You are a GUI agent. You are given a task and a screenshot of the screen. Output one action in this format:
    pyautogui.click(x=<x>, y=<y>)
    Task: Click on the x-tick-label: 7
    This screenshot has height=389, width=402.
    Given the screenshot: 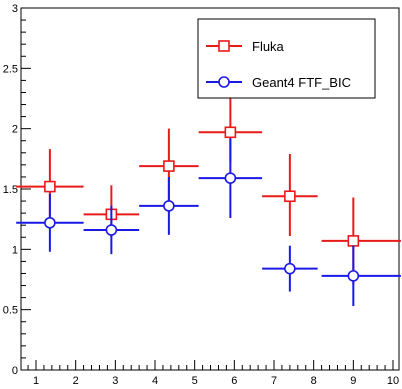 What is the action you would take?
    pyautogui.click(x=274, y=381)
    